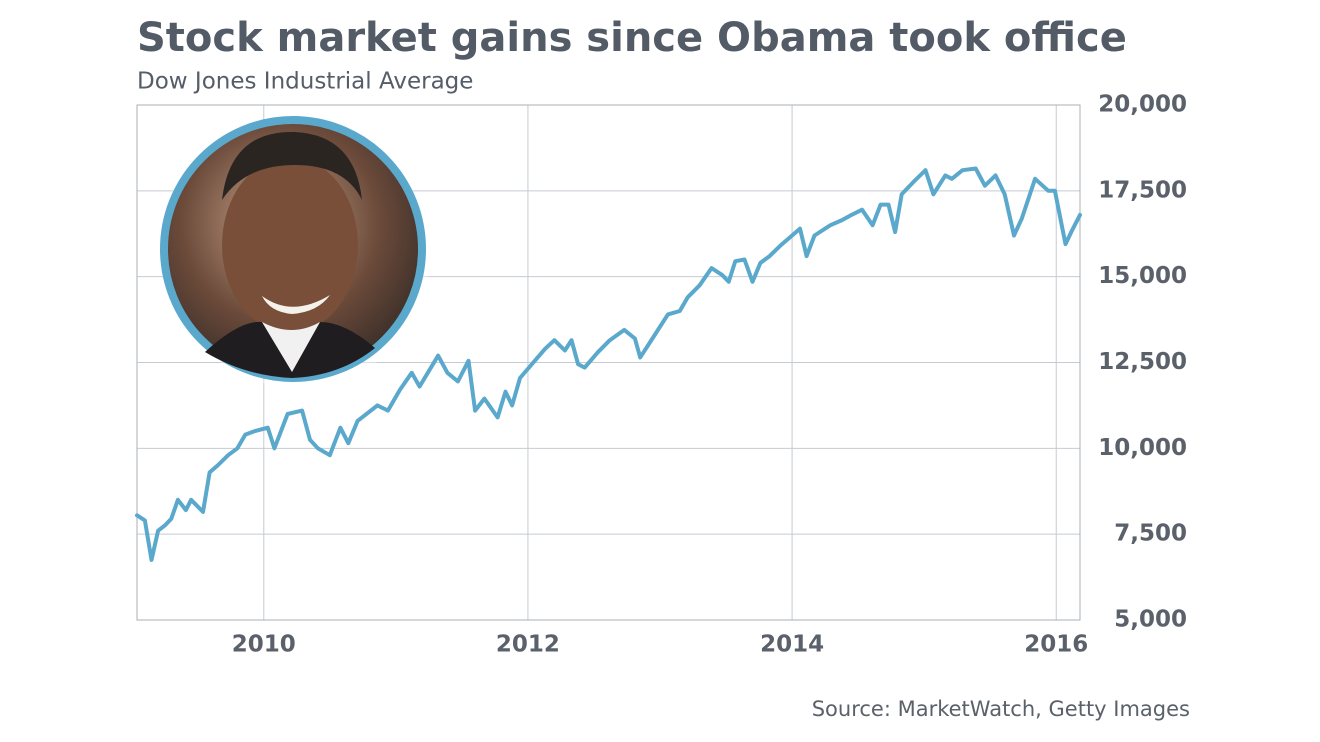 The width and height of the screenshot is (1320, 742). What do you see at coordinates (1150, 620) in the screenshot?
I see `y-tick-label: 5,000` at bounding box center [1150, 620].